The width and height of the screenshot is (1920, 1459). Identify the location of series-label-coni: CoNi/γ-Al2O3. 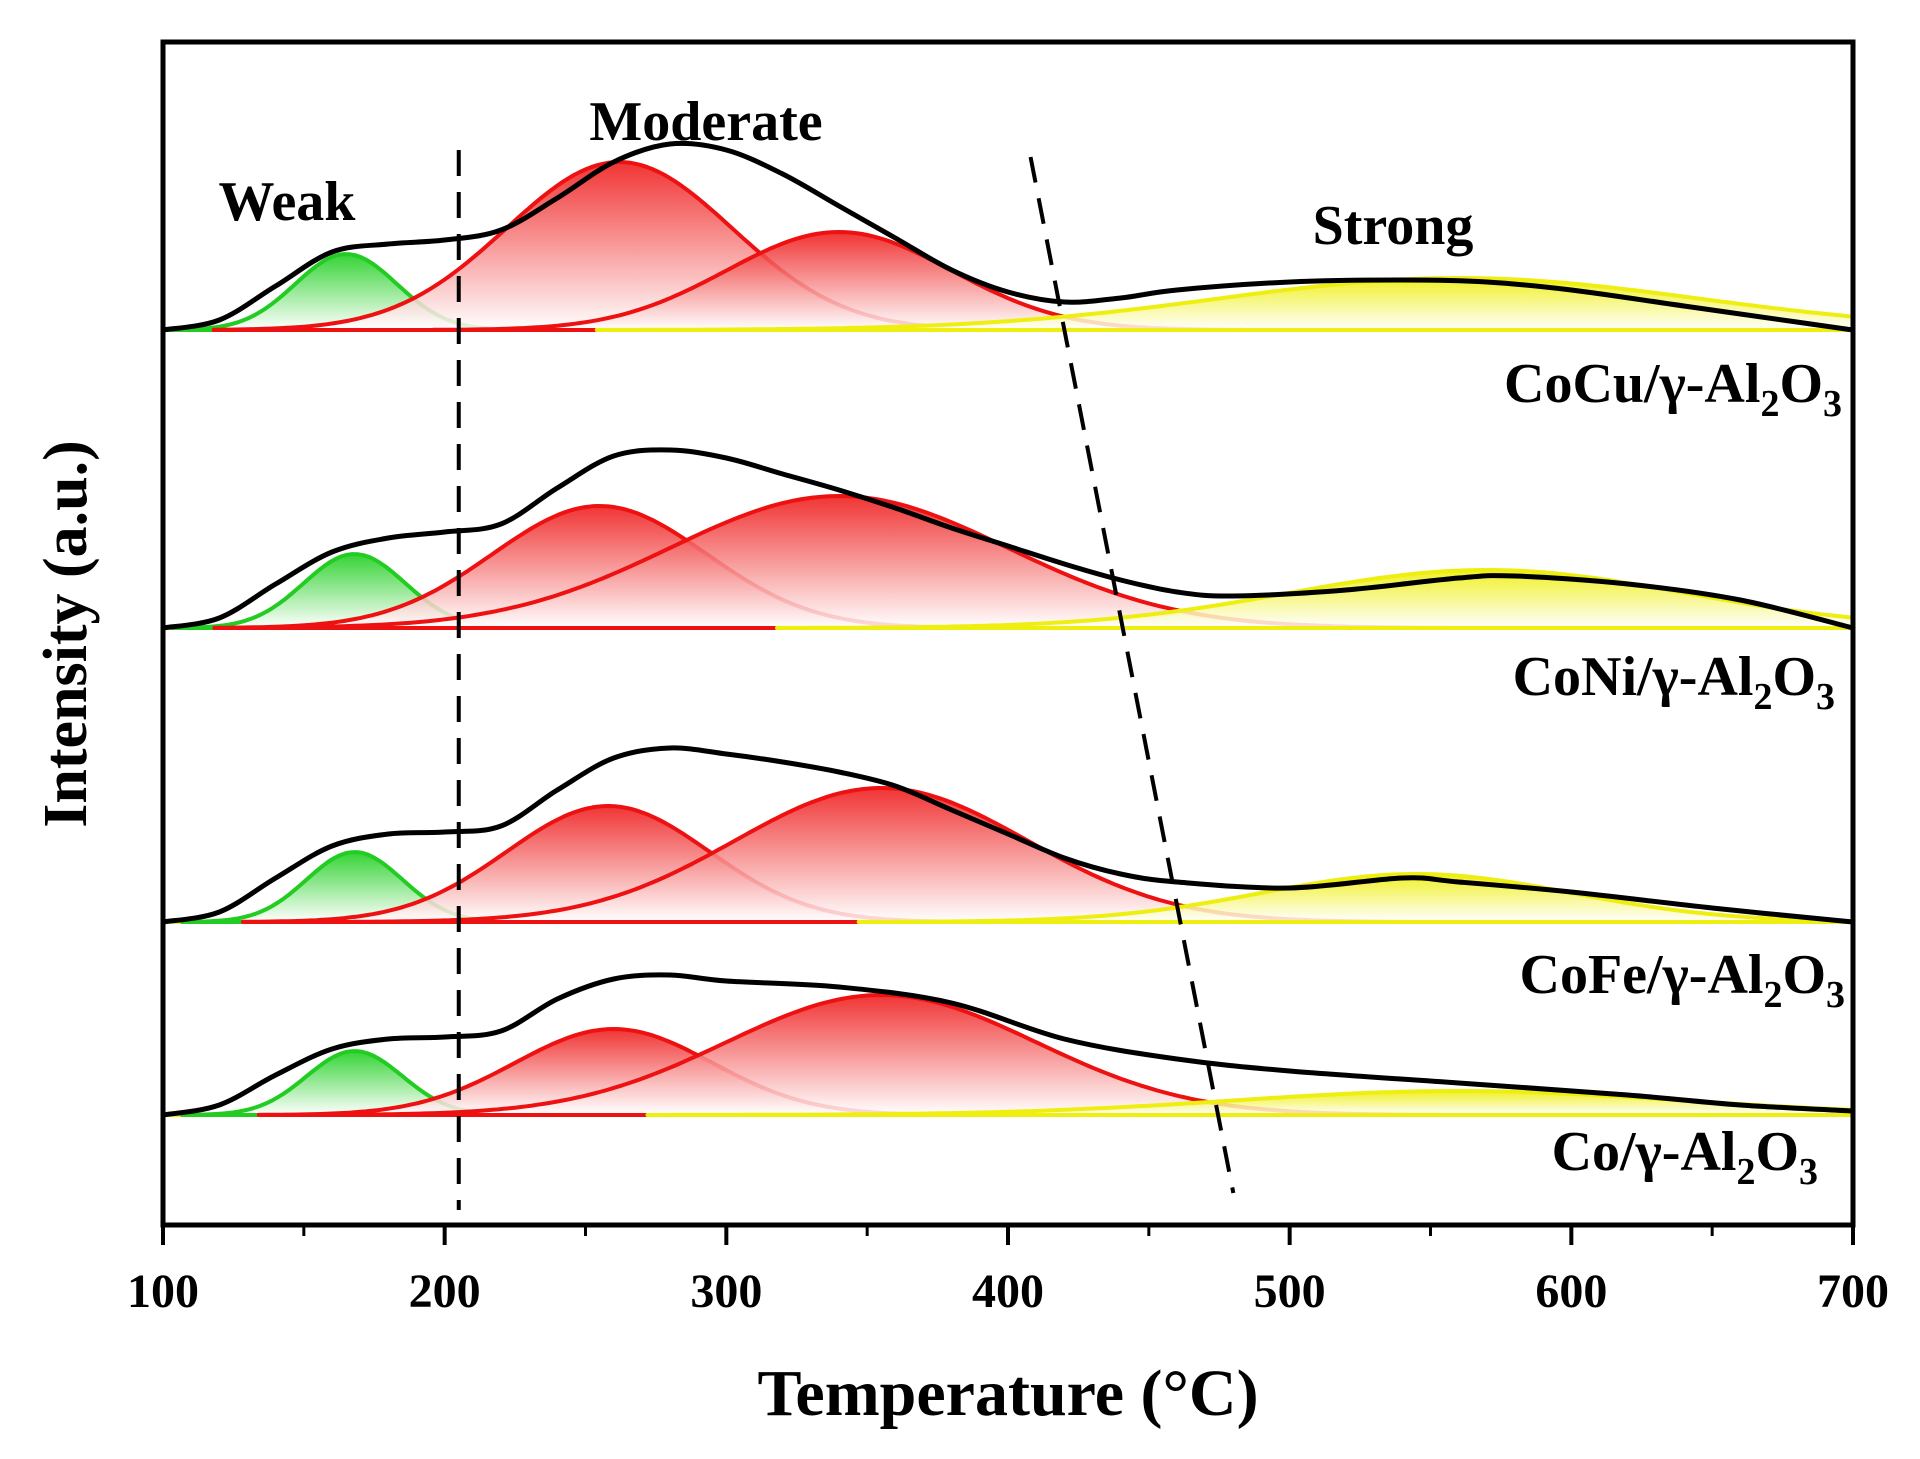
(1674, 682).